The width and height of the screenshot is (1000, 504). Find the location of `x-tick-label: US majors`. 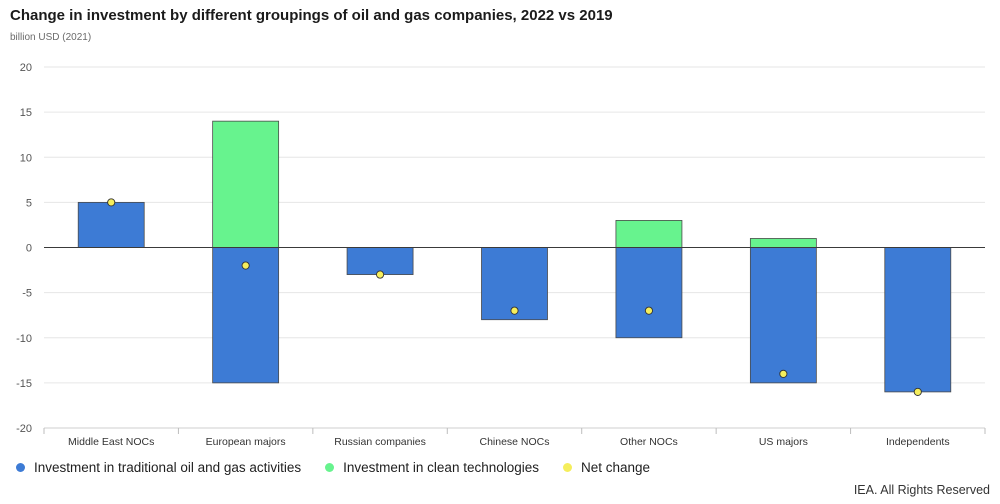

x-tick-label: US majors is located at coordinates (783, 442).